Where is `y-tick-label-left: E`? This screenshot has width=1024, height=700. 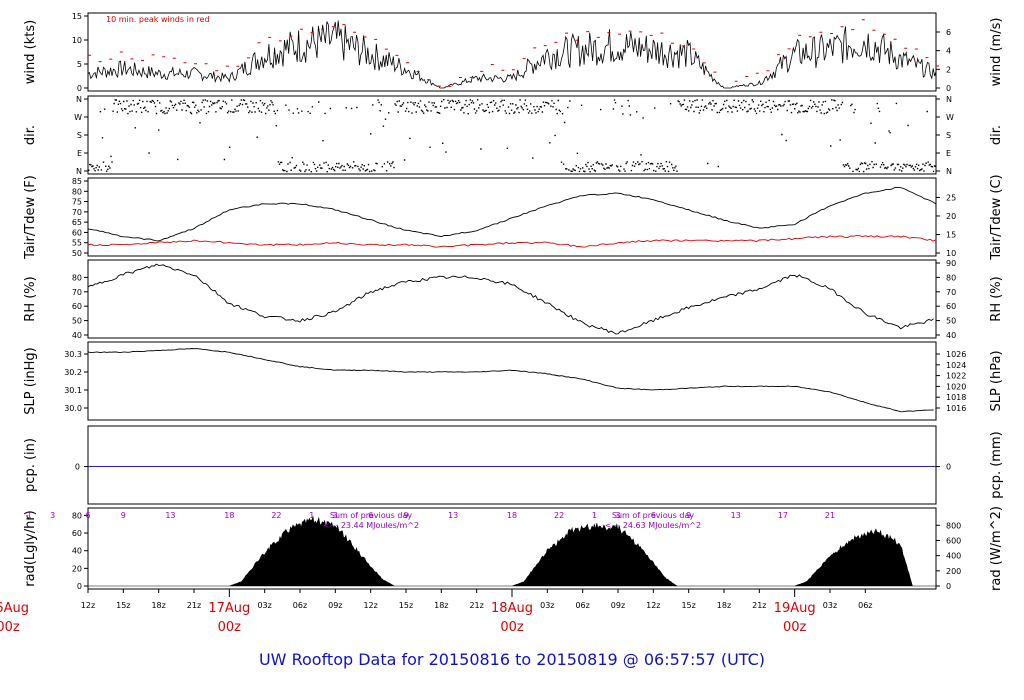
y-tick-label-left: E is located at coordinates (79, 153).